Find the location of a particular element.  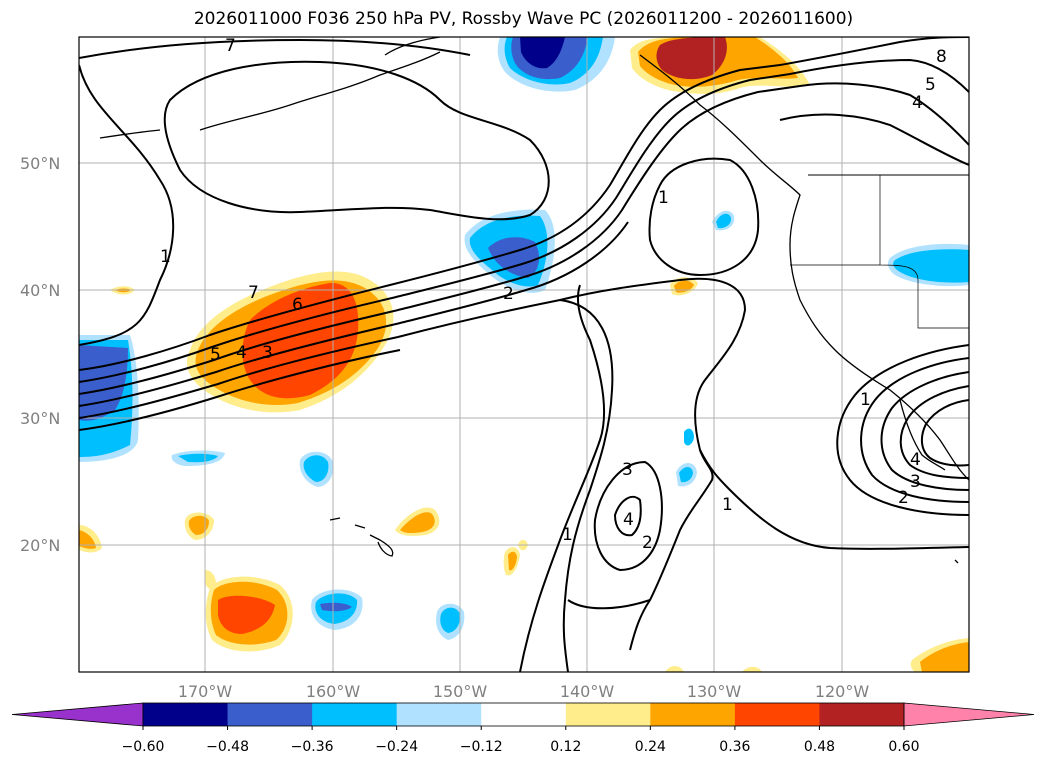

lat-label-50n: 50°N is located at coordinates (40, 163).